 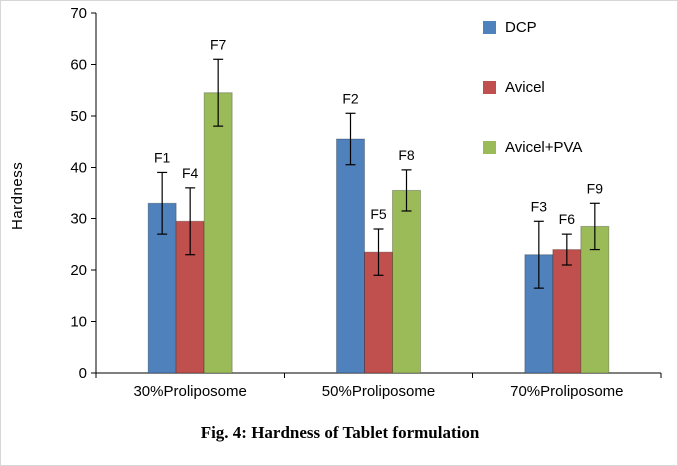 What do you see at coordinates (566, 391) in the screenshot?
I see `x-category-label: 70%Proliposome` at bounding box center [566, 391].